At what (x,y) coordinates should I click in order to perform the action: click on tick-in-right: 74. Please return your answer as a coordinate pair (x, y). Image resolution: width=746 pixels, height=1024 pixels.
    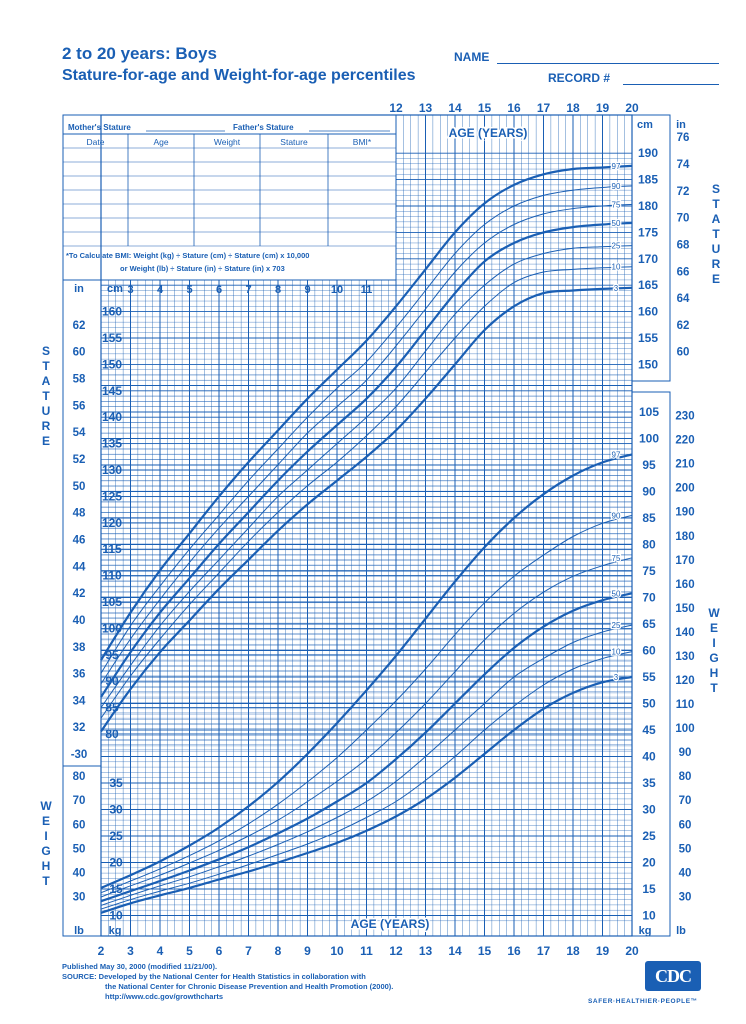
    Looking at the image, I should click on (683, 165).